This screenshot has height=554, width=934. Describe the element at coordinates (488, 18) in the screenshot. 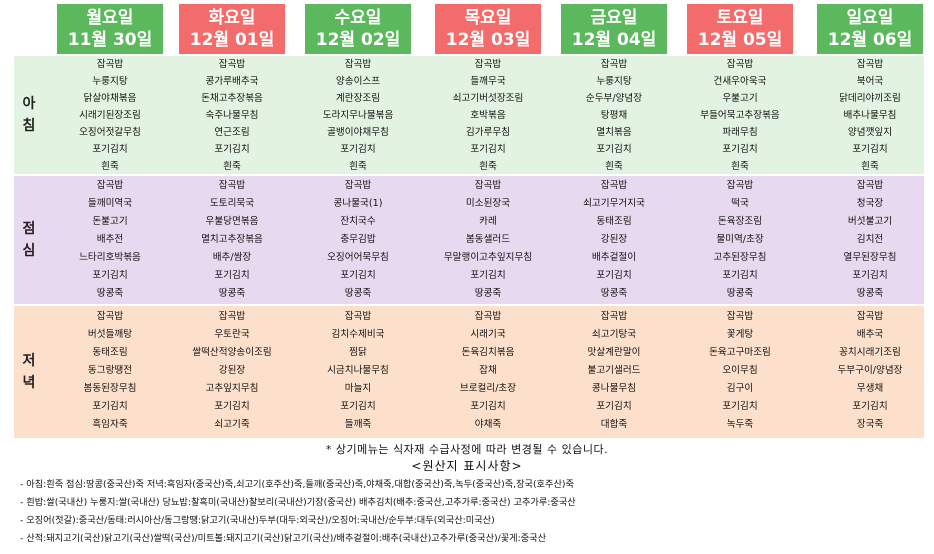

I see `day-name: 목요일` at that location.